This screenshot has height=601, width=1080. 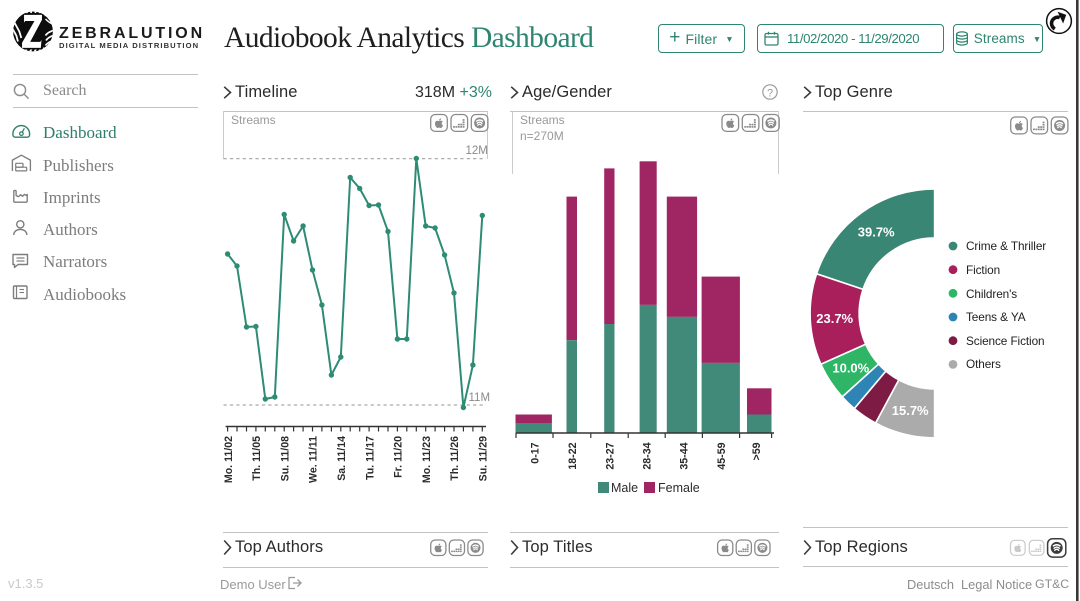 I want to click on svg-text: We. 11/11, so click(x=314, y=459).